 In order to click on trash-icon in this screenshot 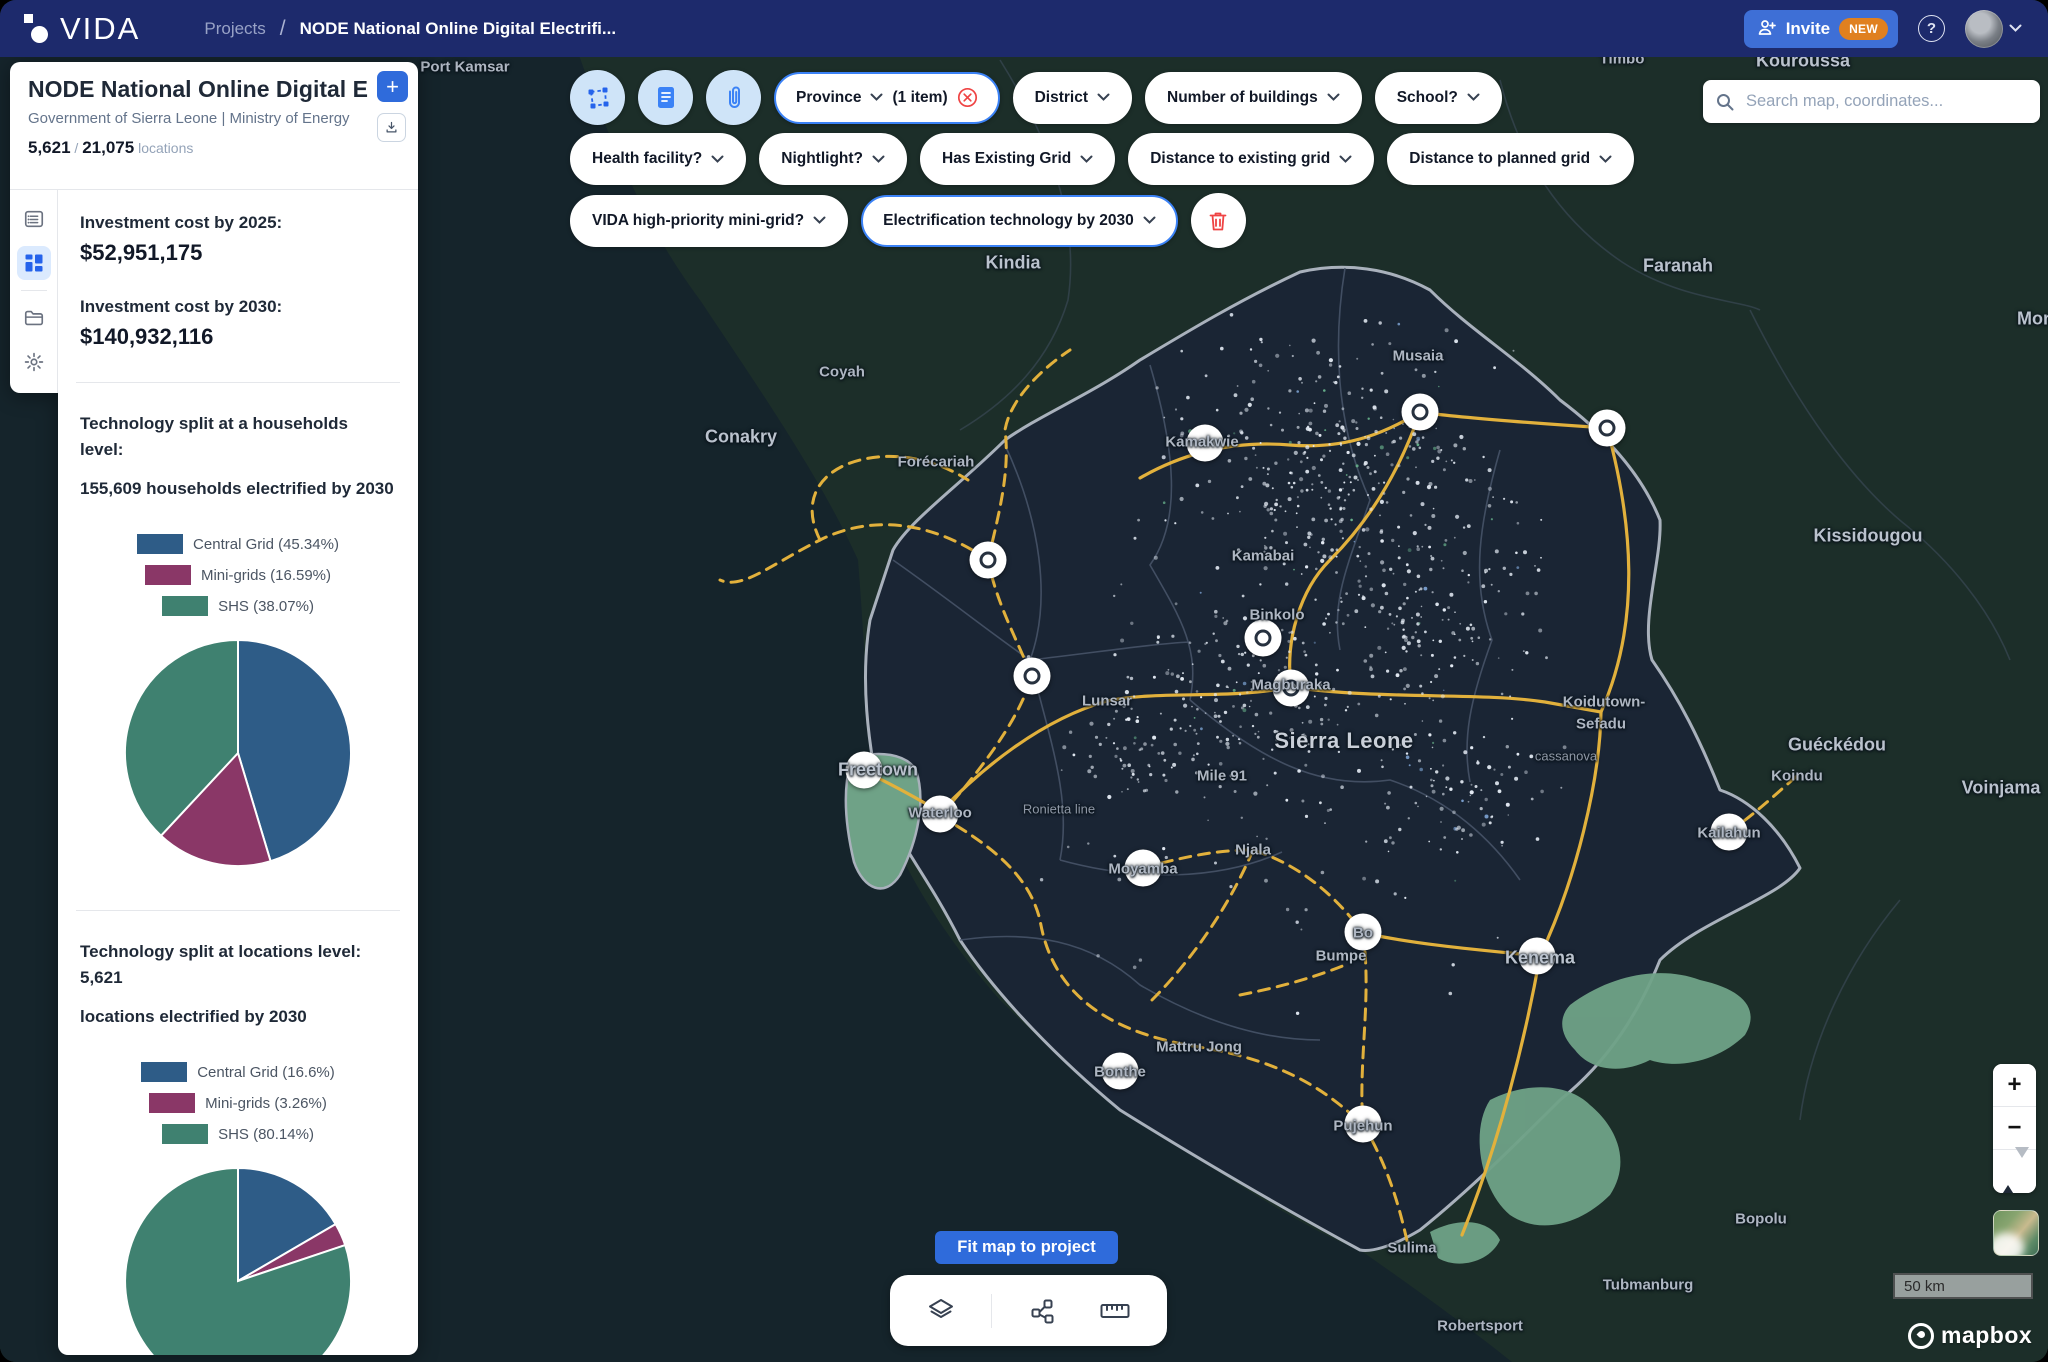, I will do `click(1218, 221)`.